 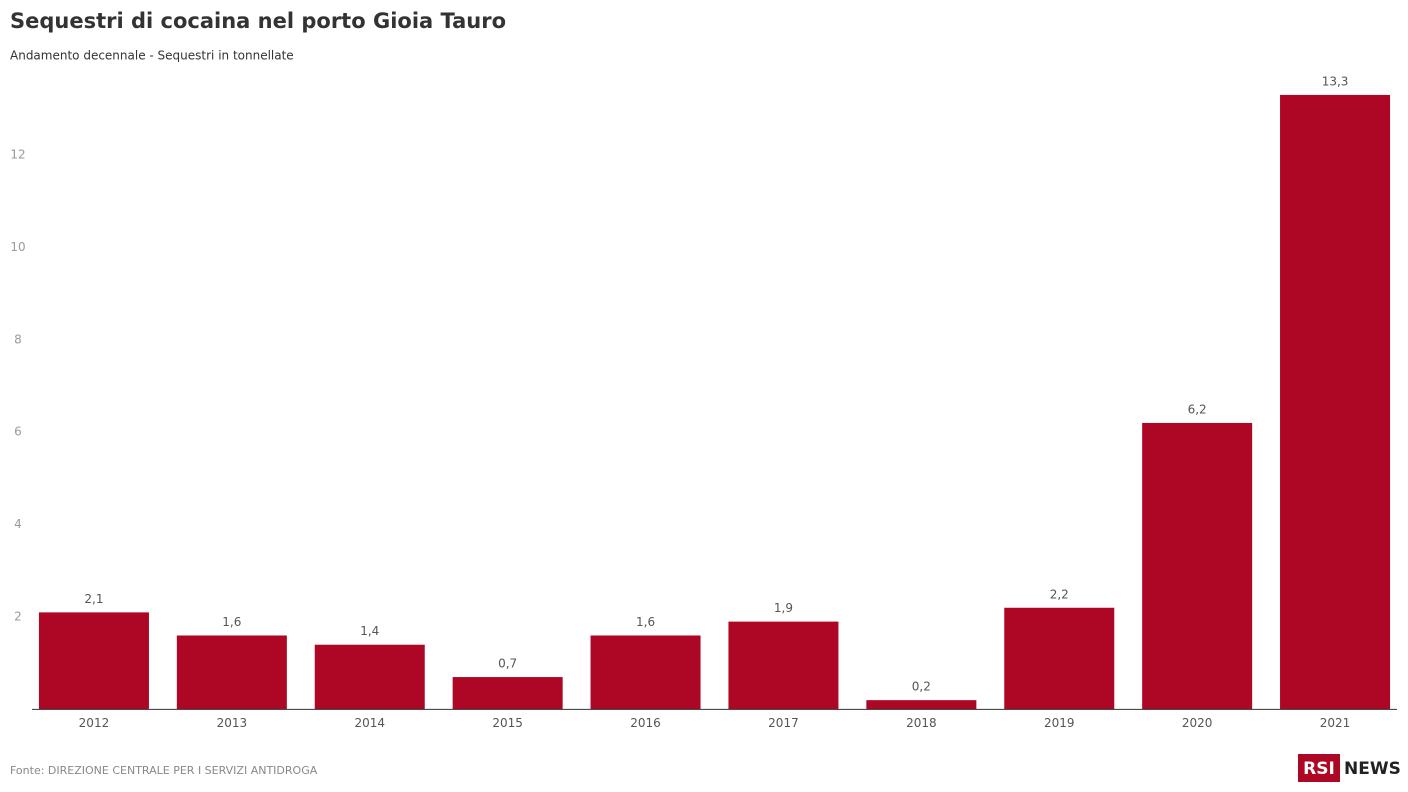 What do you see at coordinates (645, 723) in the screenshot?
I see `x-tick-label: 2016` at bounding box center [645, 723].